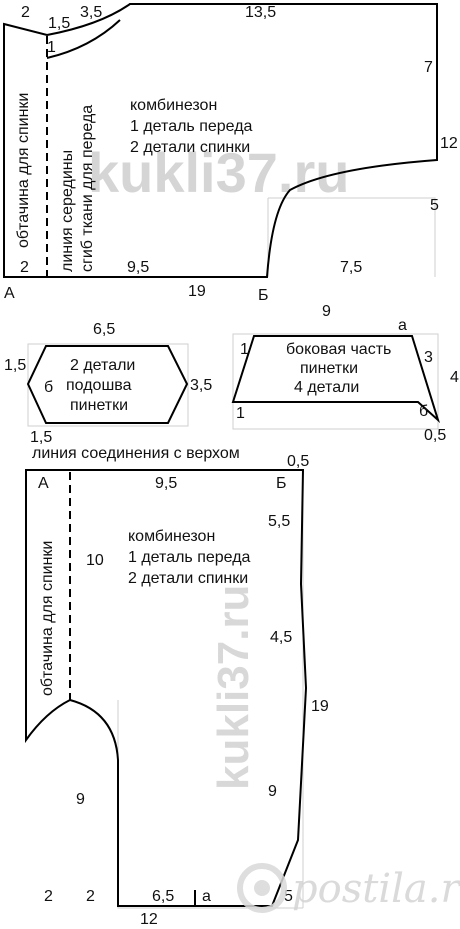 This screenshot has height=929, width=460. I want to click on side-outline, so click(336, 379).